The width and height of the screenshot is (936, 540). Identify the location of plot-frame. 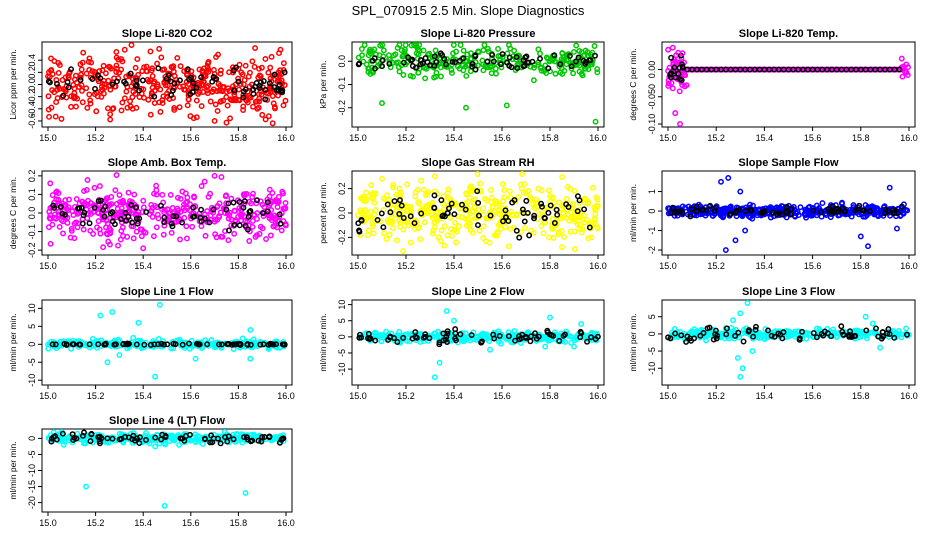
(788, 342).